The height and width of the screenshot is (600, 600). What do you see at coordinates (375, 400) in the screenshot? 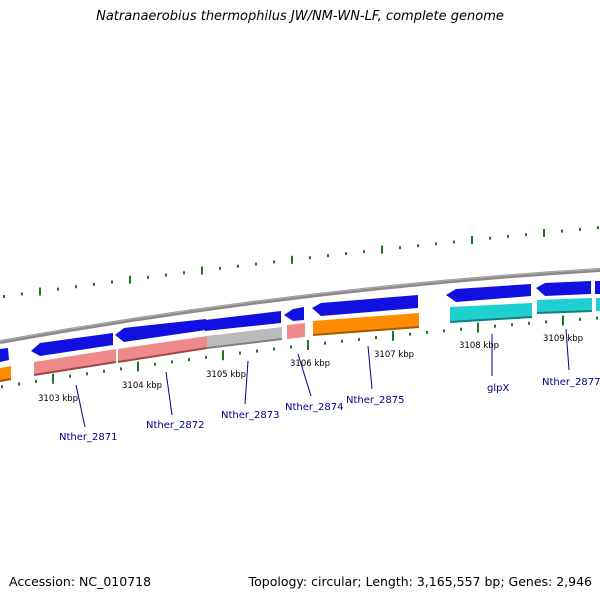
I see `gene-label: Nther_2875` at bounding box center [375, 400].